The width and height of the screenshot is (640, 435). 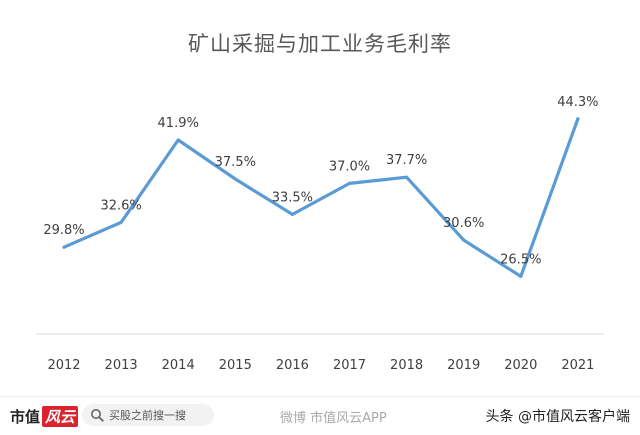 I want to click on data-label-2019: 30.6%, so click(x=463, y=223).